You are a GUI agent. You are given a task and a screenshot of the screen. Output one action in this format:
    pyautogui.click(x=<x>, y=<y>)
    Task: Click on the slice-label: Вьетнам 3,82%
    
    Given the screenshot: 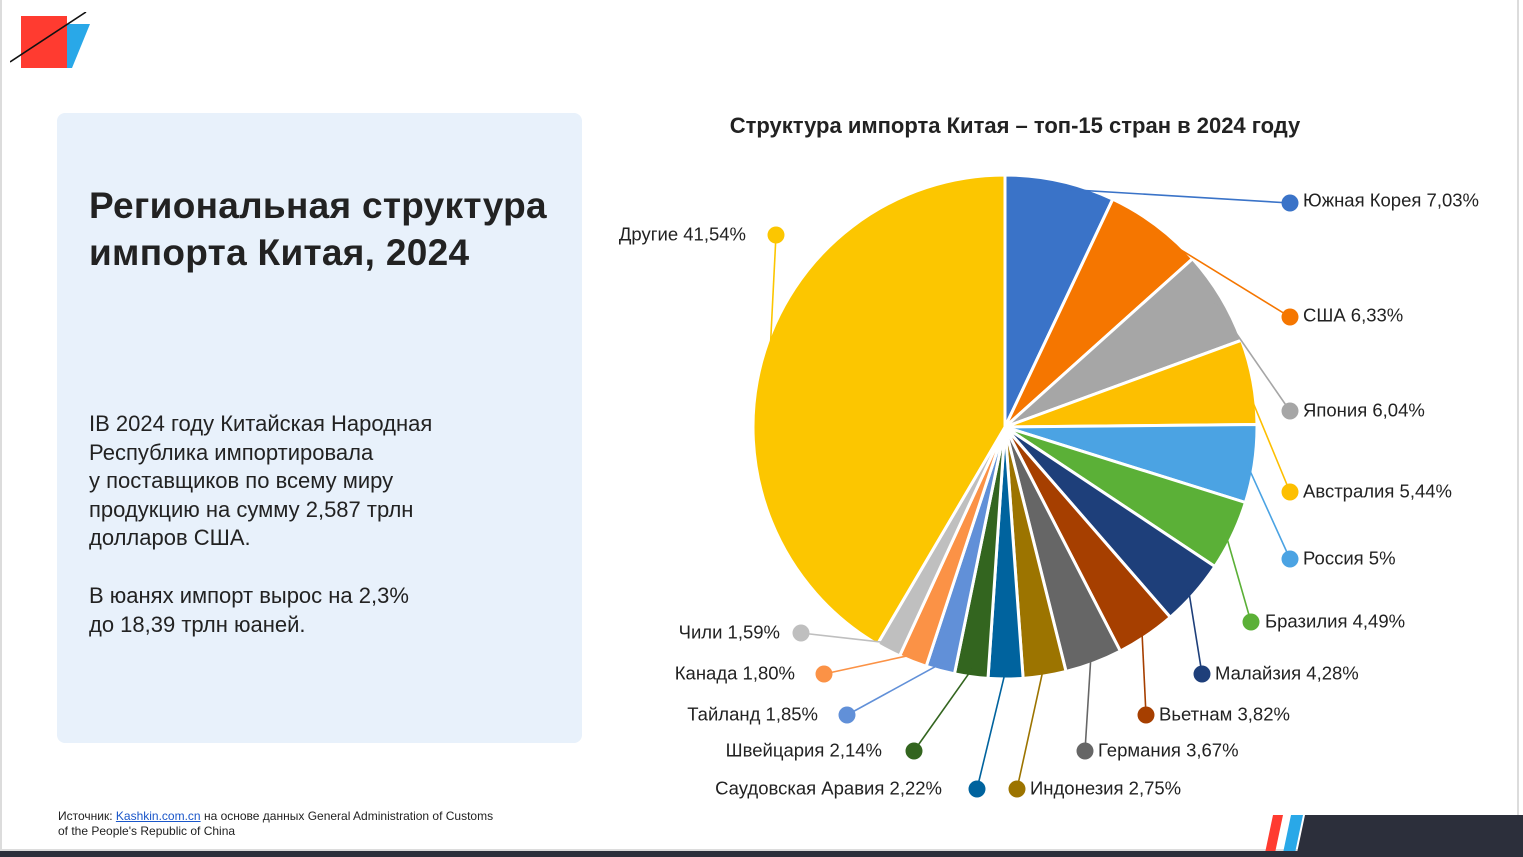 What is the action you would take?
    pyautogui.click(x=1224, y=714)
    